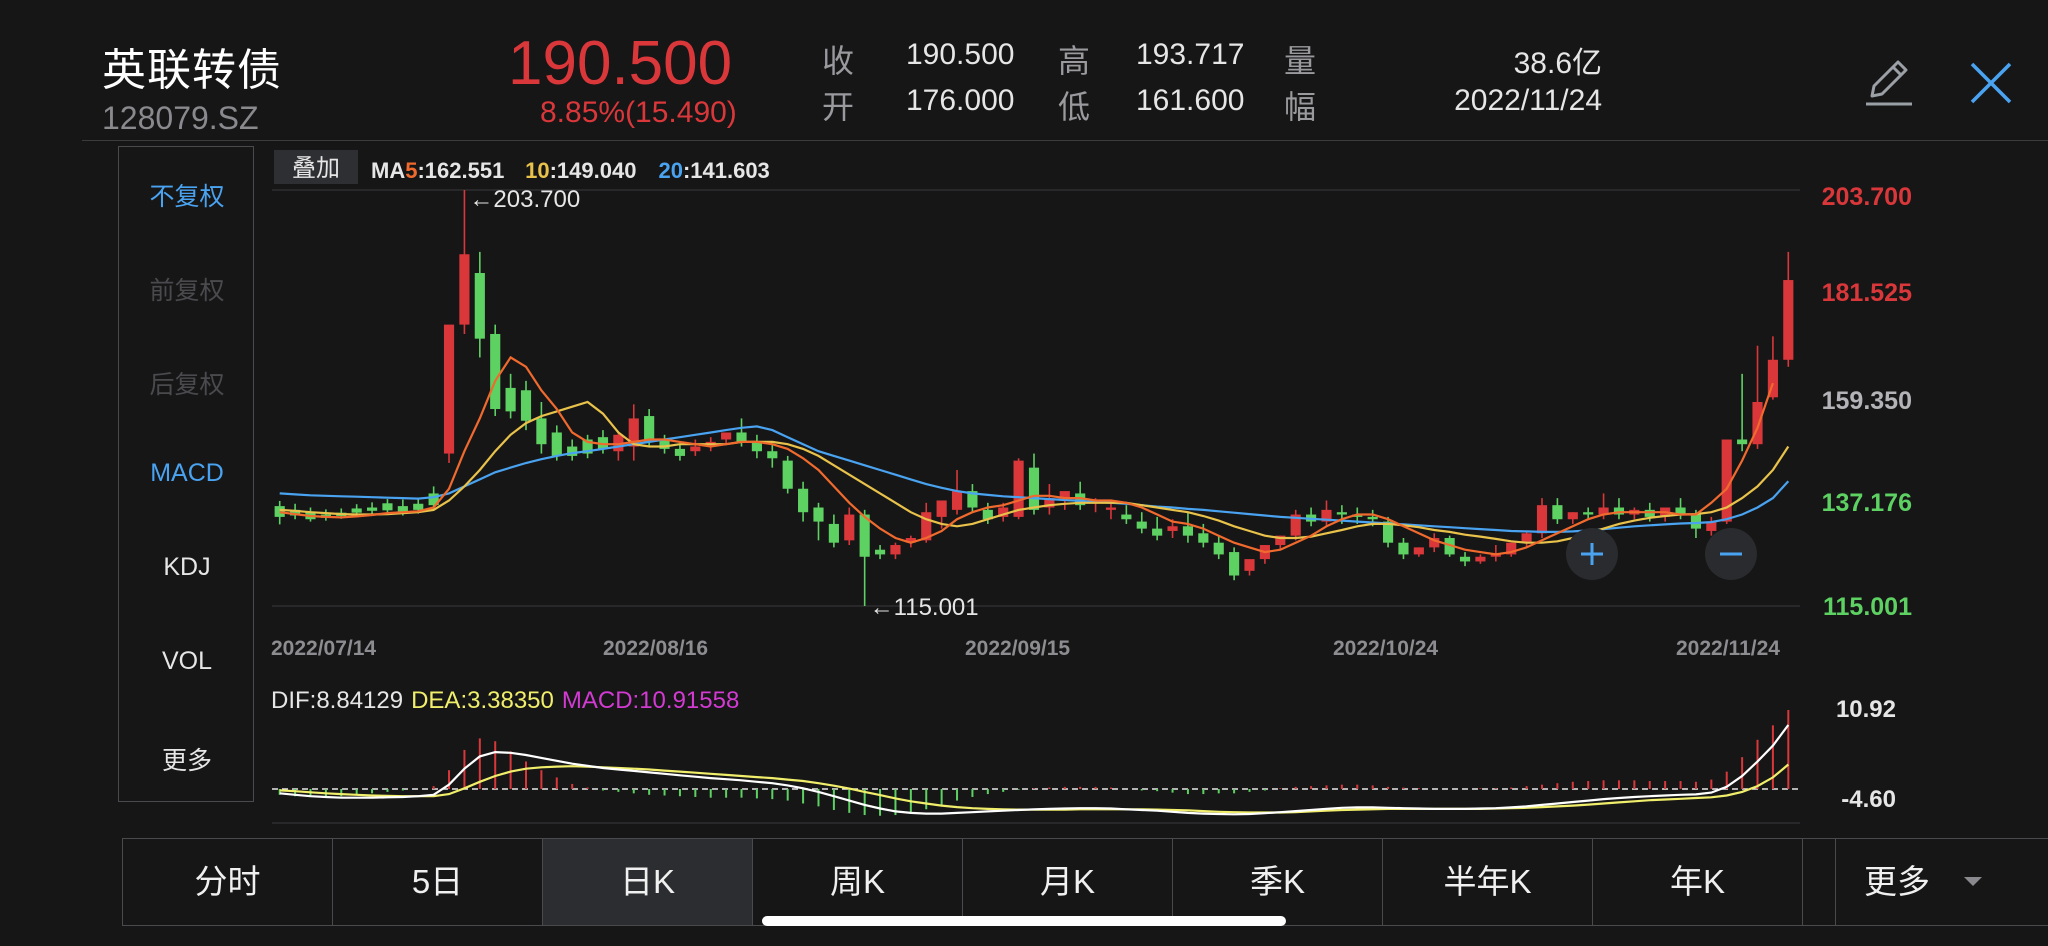 The image size is (2048, 946). I want to click on tab-more: 更多, so click(1897, 881).